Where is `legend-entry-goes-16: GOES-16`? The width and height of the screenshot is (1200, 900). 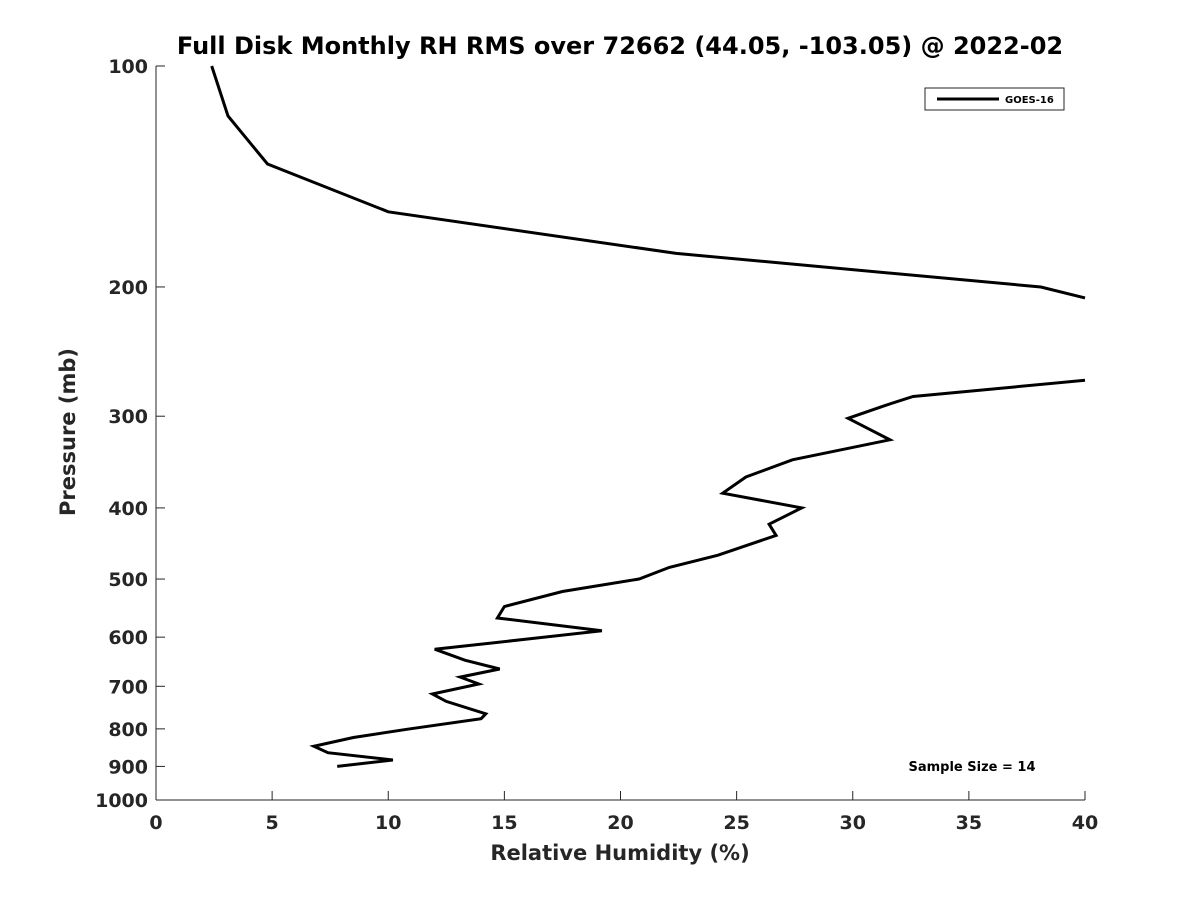
legend-entry-goes-16: GOES-16 is located at coordinates (1029, 100).